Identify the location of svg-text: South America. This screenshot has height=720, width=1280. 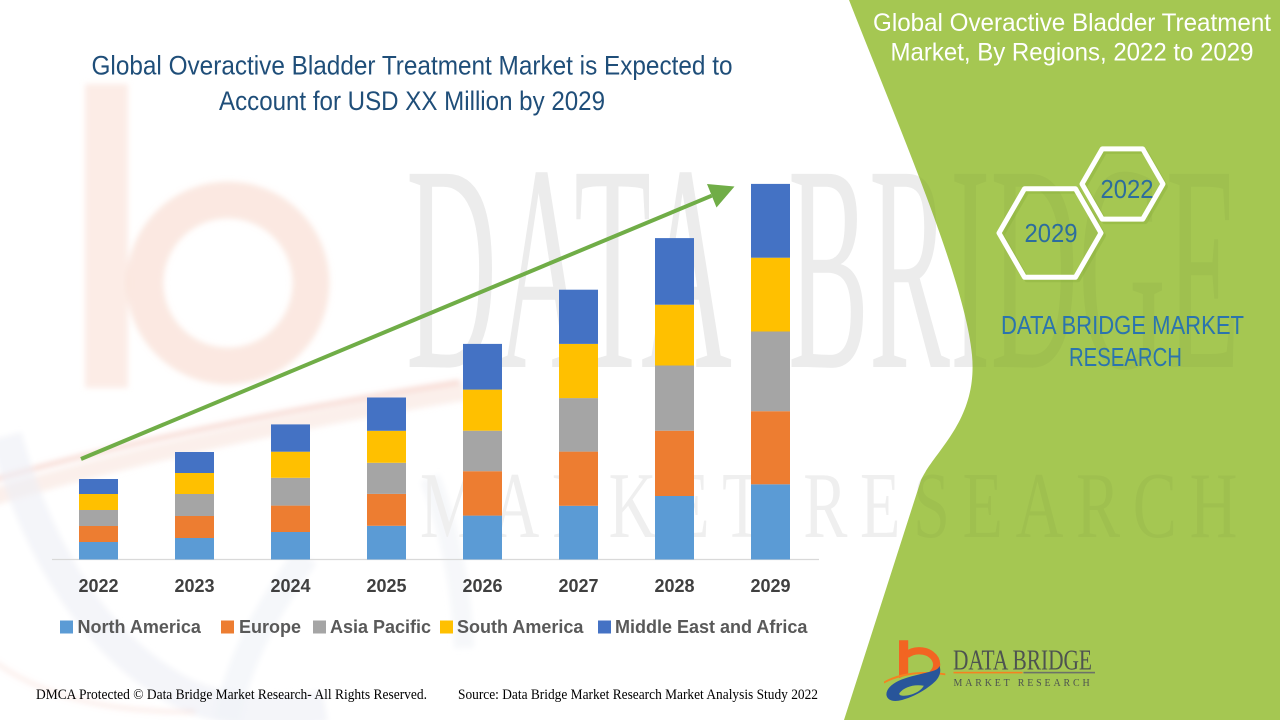
(520, 627).